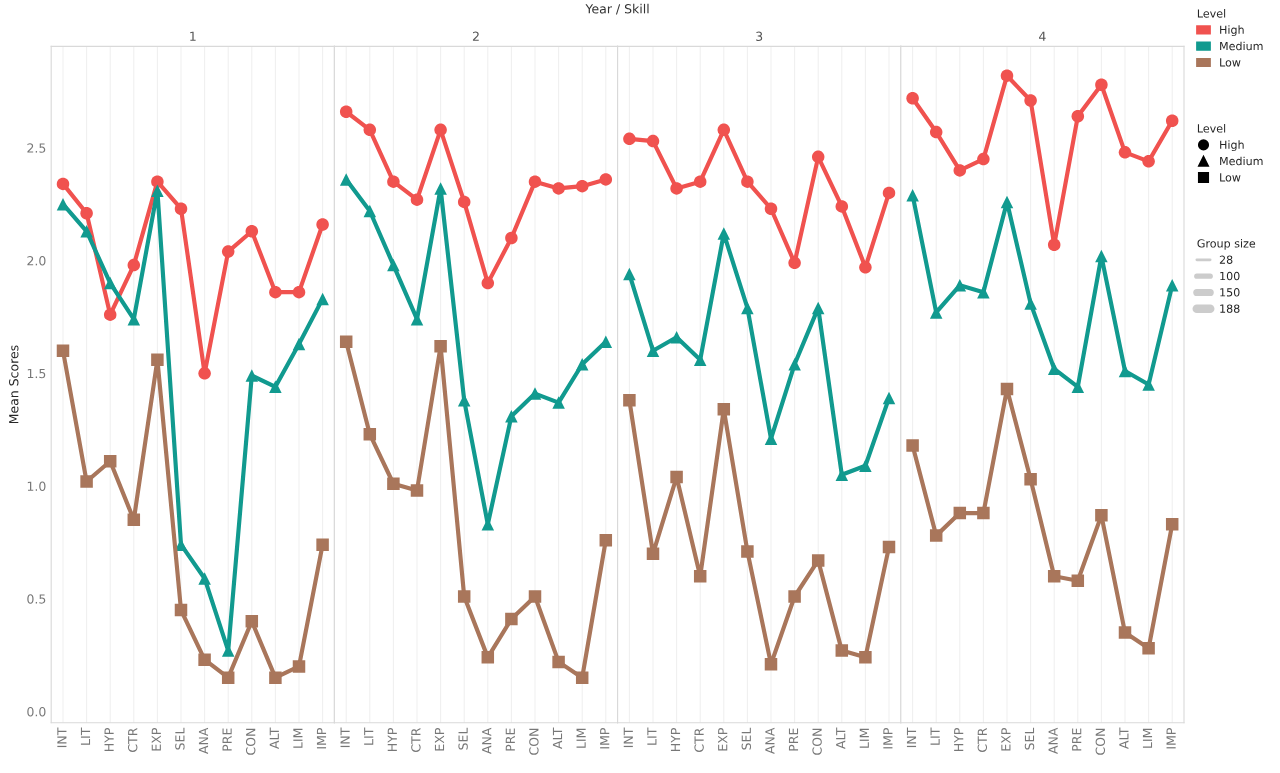 This screenshot has width=1280, height=773. Describe the element at coordinates (1211, 13) in the screenshot. I see `text: Level` at that location.